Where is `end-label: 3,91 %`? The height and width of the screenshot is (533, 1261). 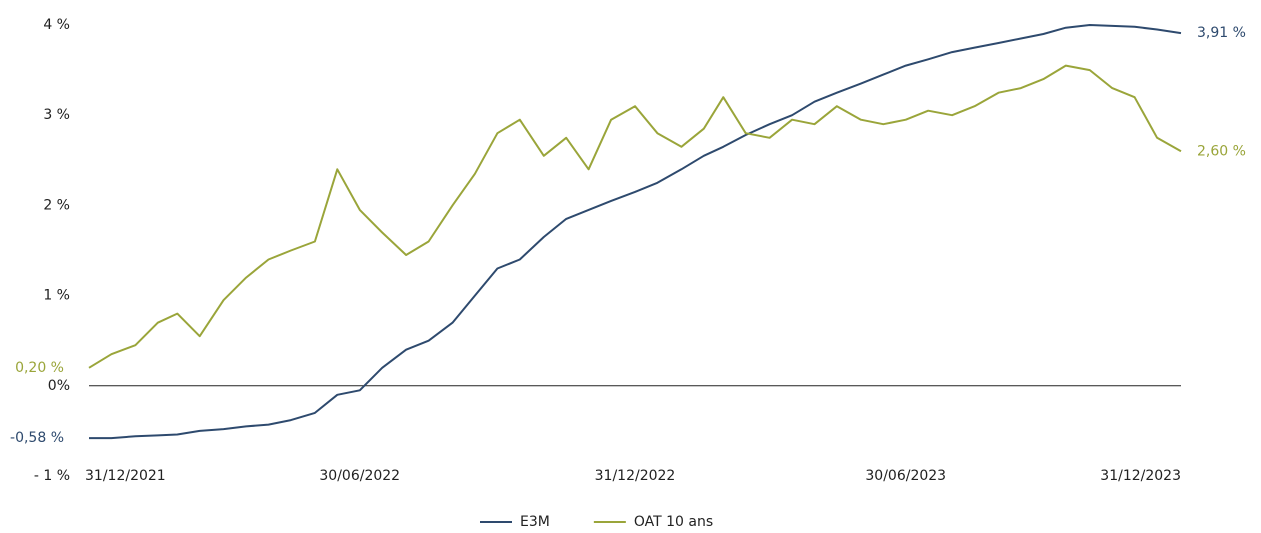 end-label: 3,91 % is located at coordinates (1221, 33).